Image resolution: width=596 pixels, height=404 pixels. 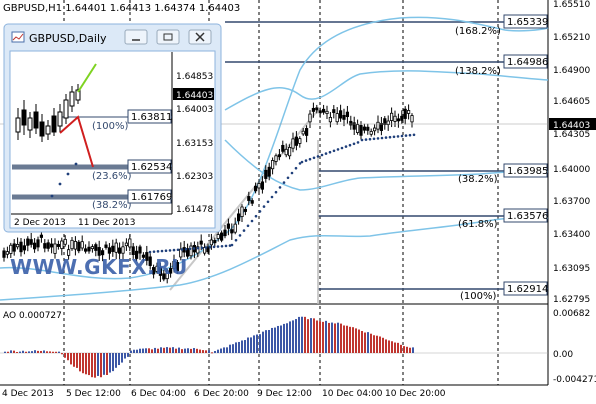 I want to click on daily-price-label: 1.64003, so click(x=194, y=110).